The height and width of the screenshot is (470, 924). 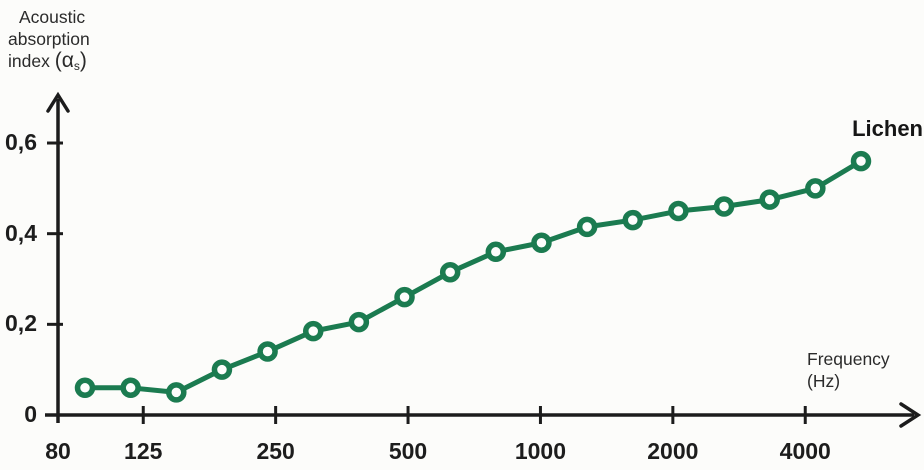 What do you see at coordinates (910, 415) in the screenshot?
I see `x-axis-arrowhead-icon` at bounding box center [910, 415].